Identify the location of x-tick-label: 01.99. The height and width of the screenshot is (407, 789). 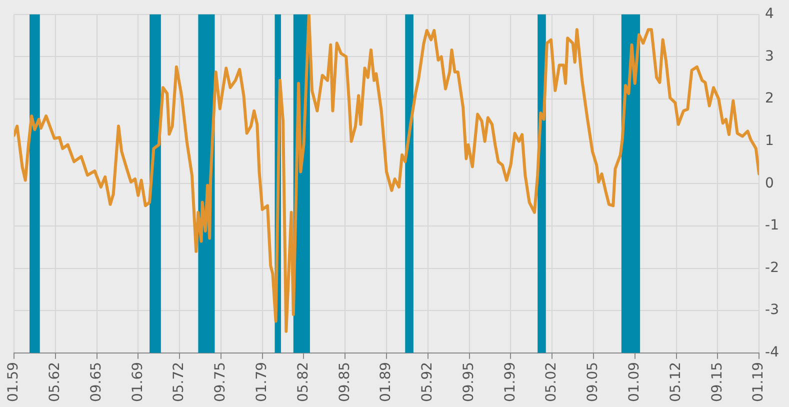
(510, 382).